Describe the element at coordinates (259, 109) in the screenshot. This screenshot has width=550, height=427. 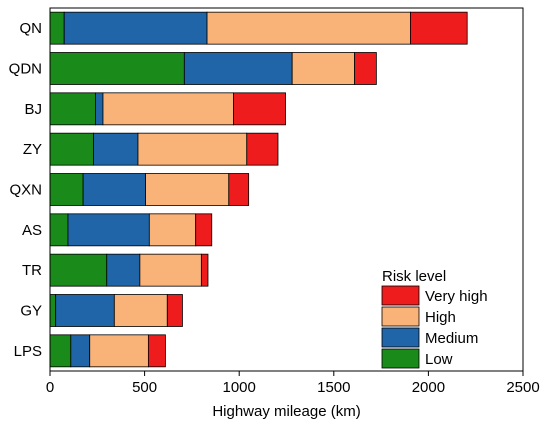
I see `bar-bj-very-high` at that location.